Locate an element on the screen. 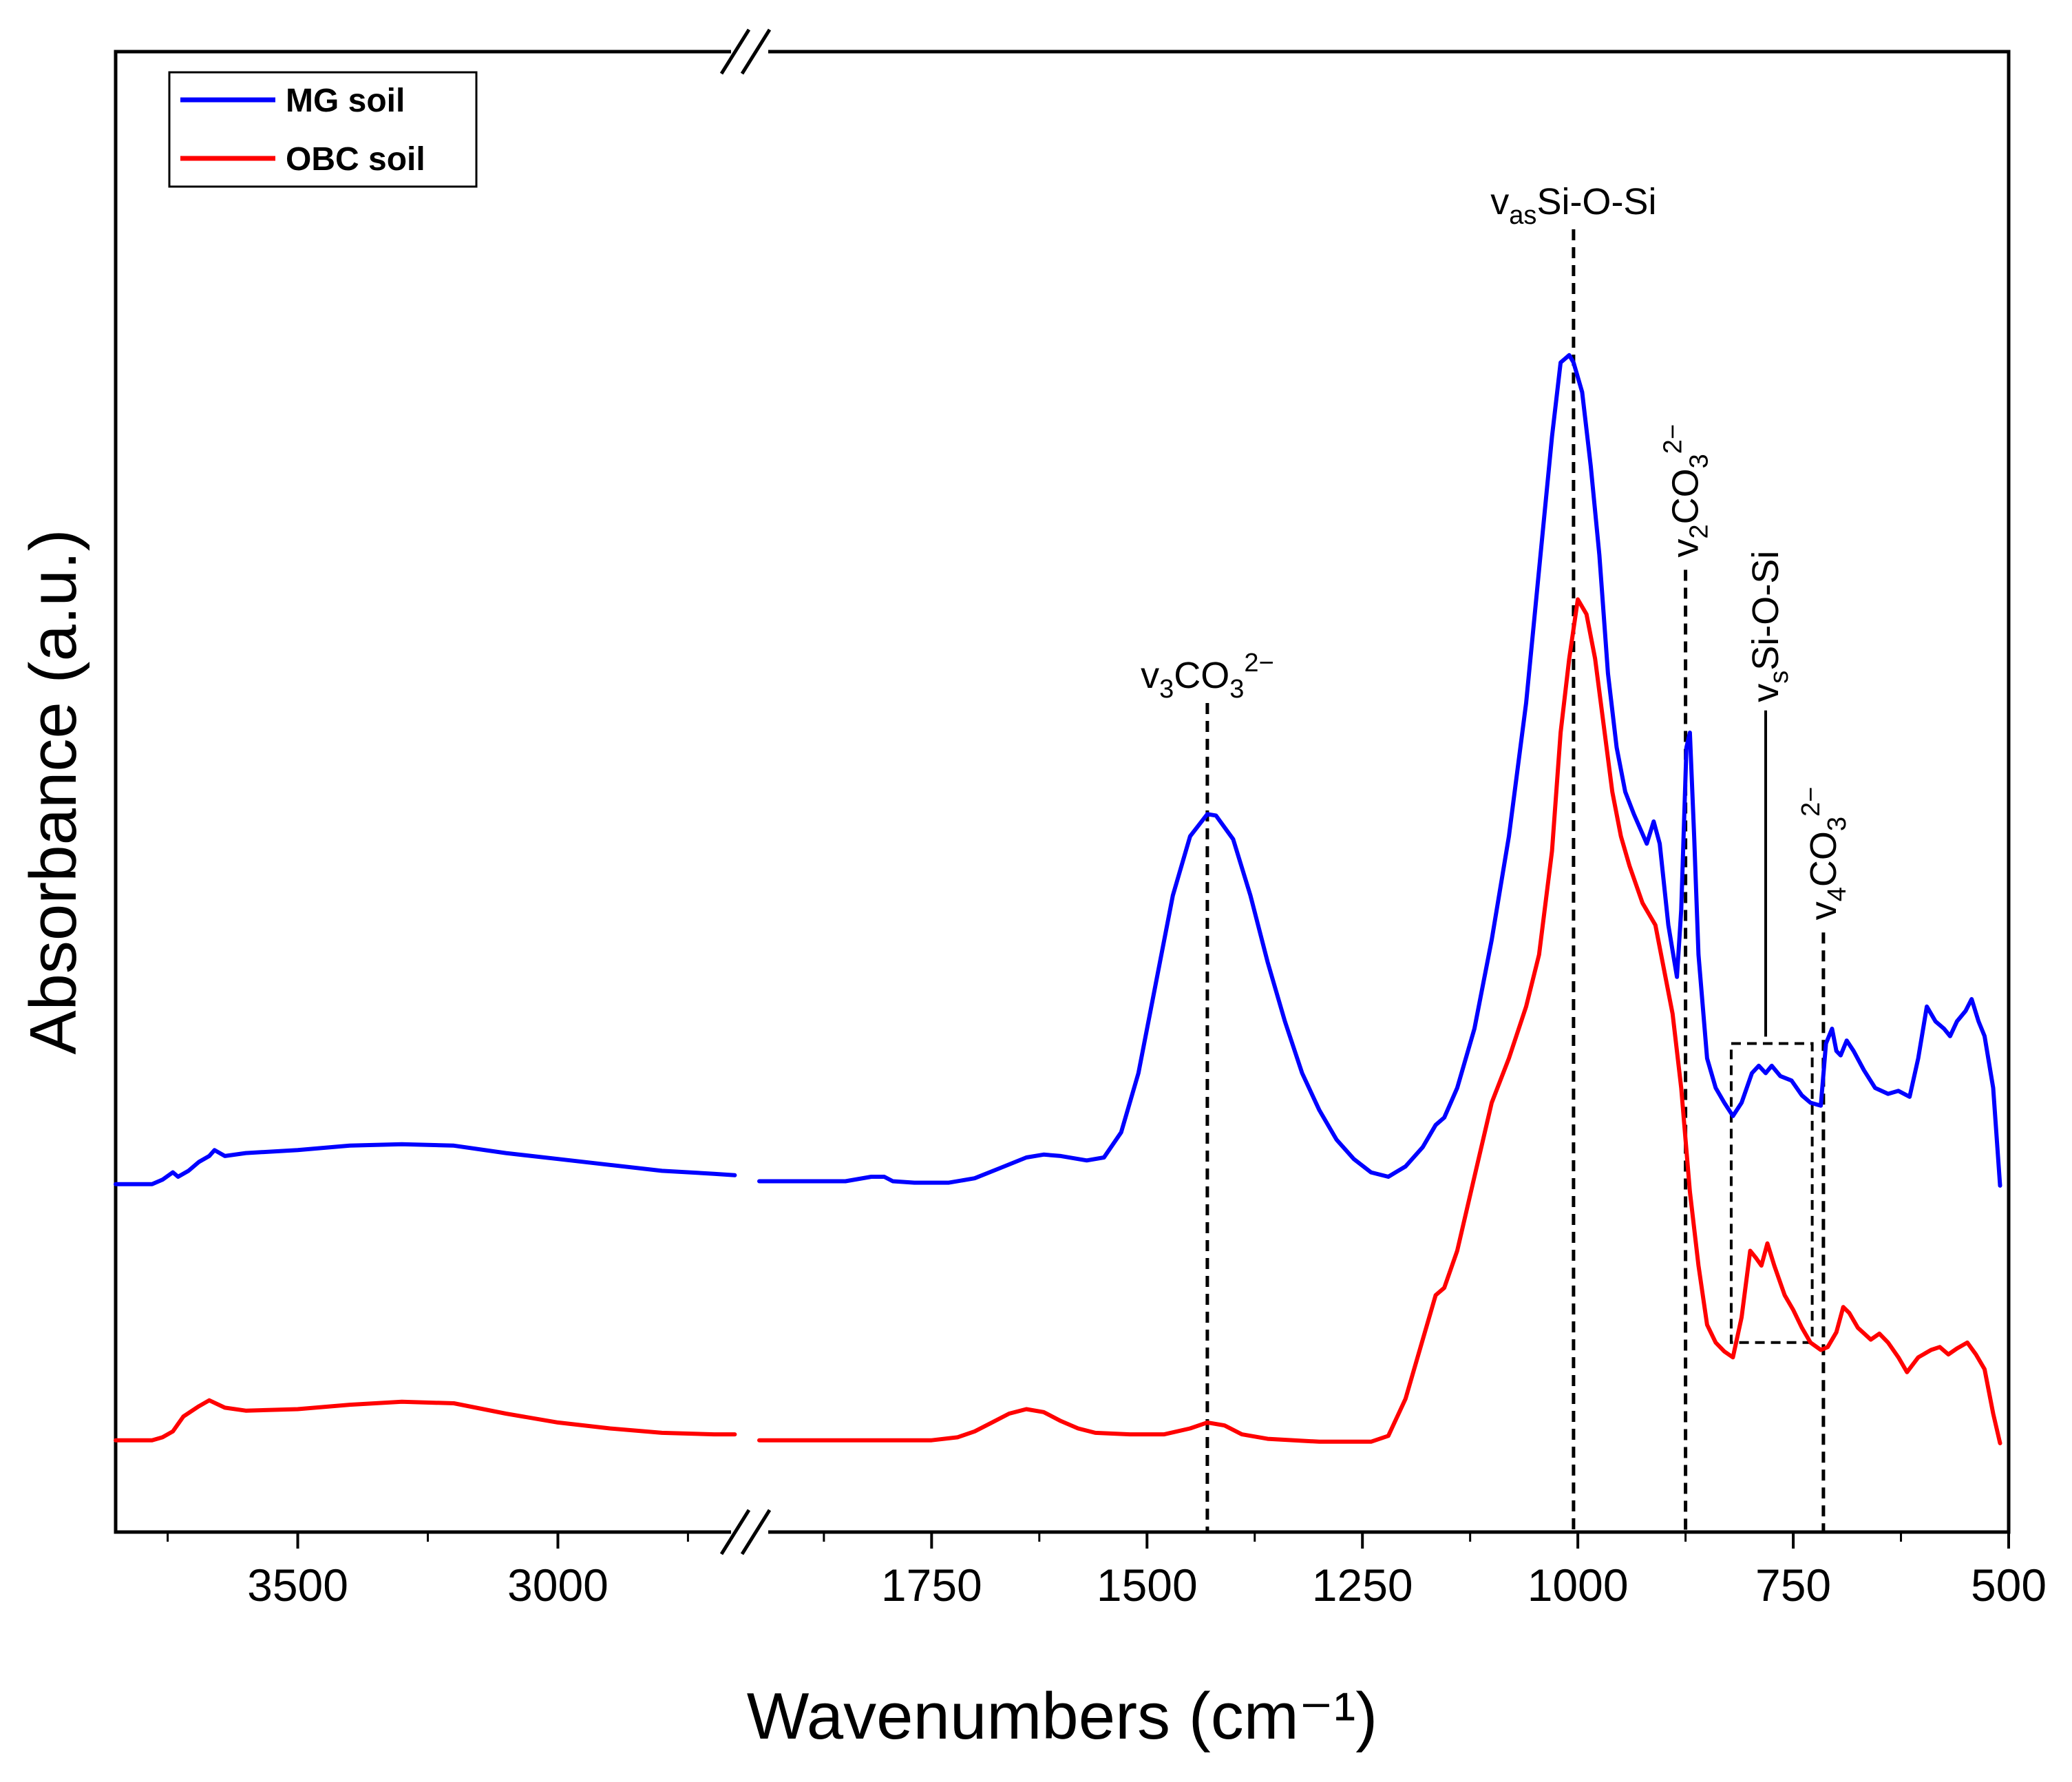 This screenshot has height=1782, width=2072. x-tick-label: 1500 is located at coordinates (1147, 1585).